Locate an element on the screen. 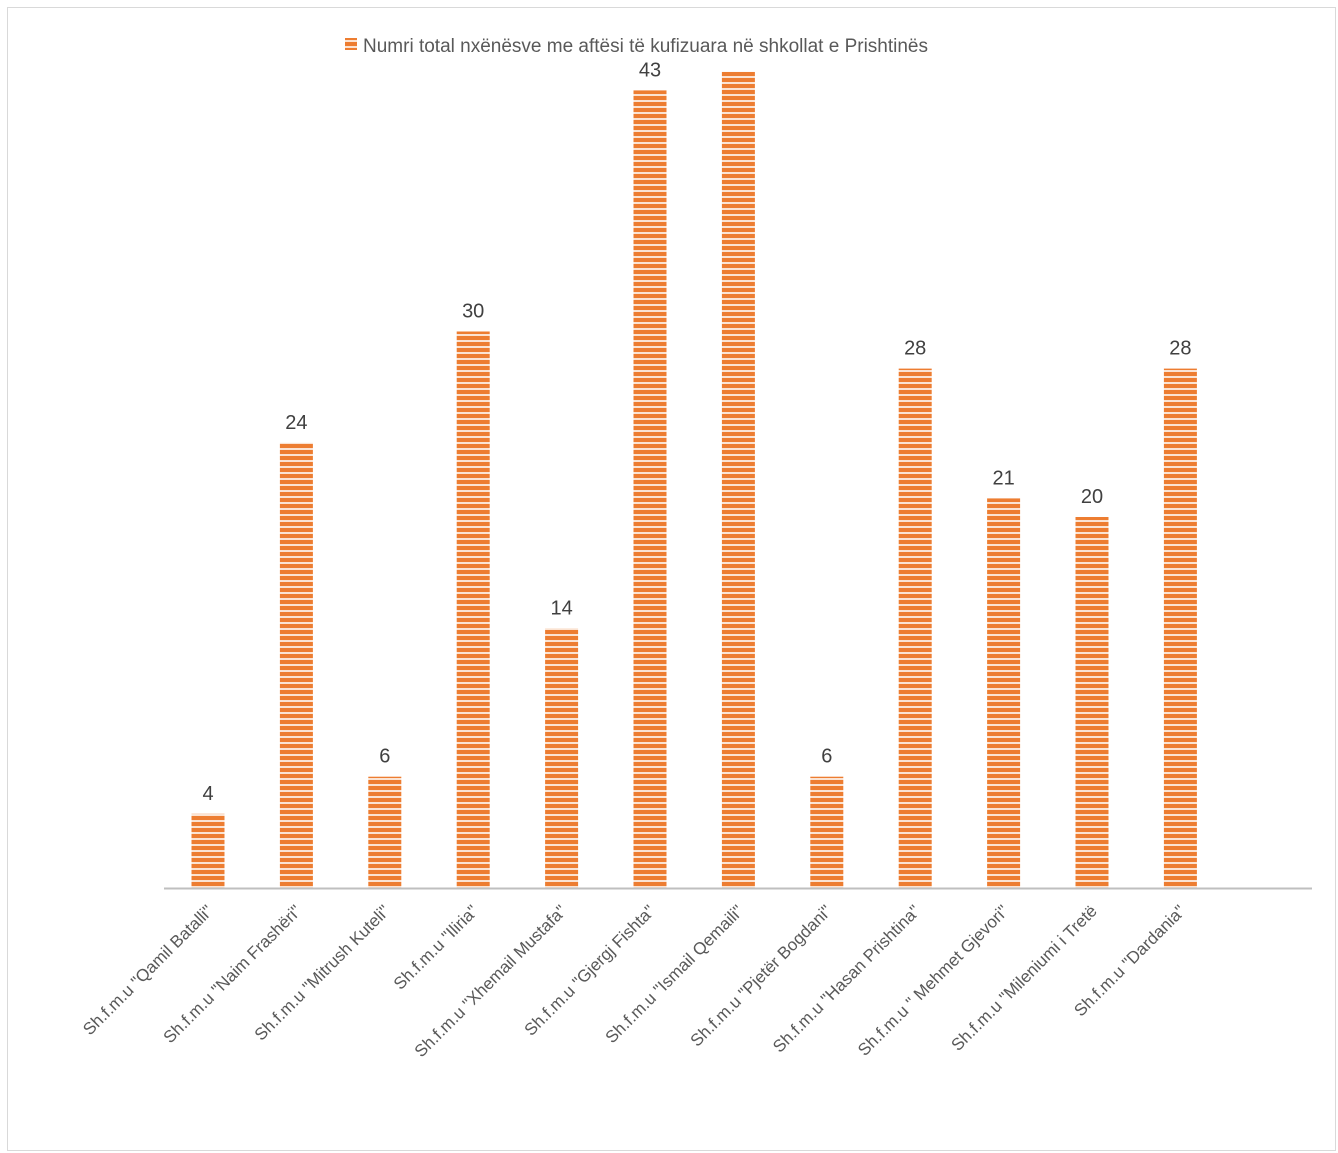 This screenshot has width=1338, height=1153. data-label: 21 is located at coordinates (1003, 478).